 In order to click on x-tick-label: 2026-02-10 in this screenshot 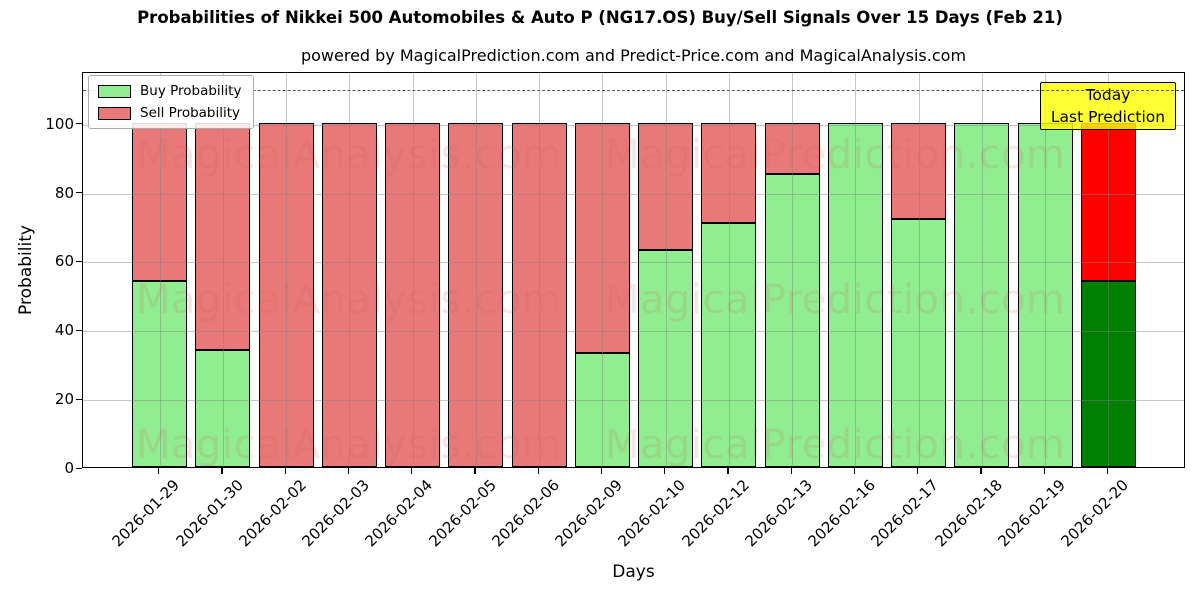, I will do `click(652, 513)`.